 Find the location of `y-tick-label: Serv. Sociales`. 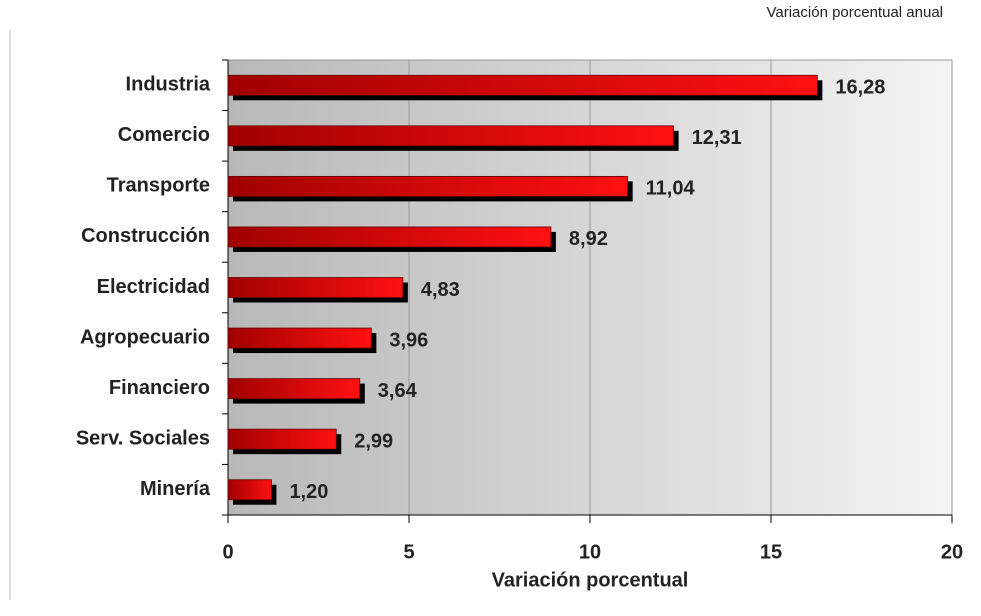

y-tick-label: Serv. Sociales is located at coordinates (143, 438).